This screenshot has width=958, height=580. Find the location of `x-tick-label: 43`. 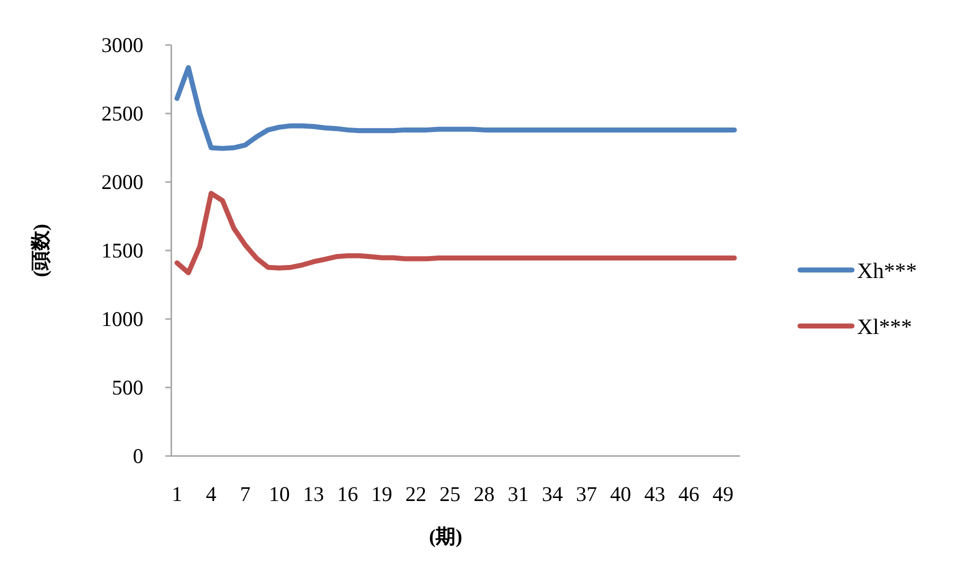

x-tick-label: 43 is located at coordinates (655, 494).